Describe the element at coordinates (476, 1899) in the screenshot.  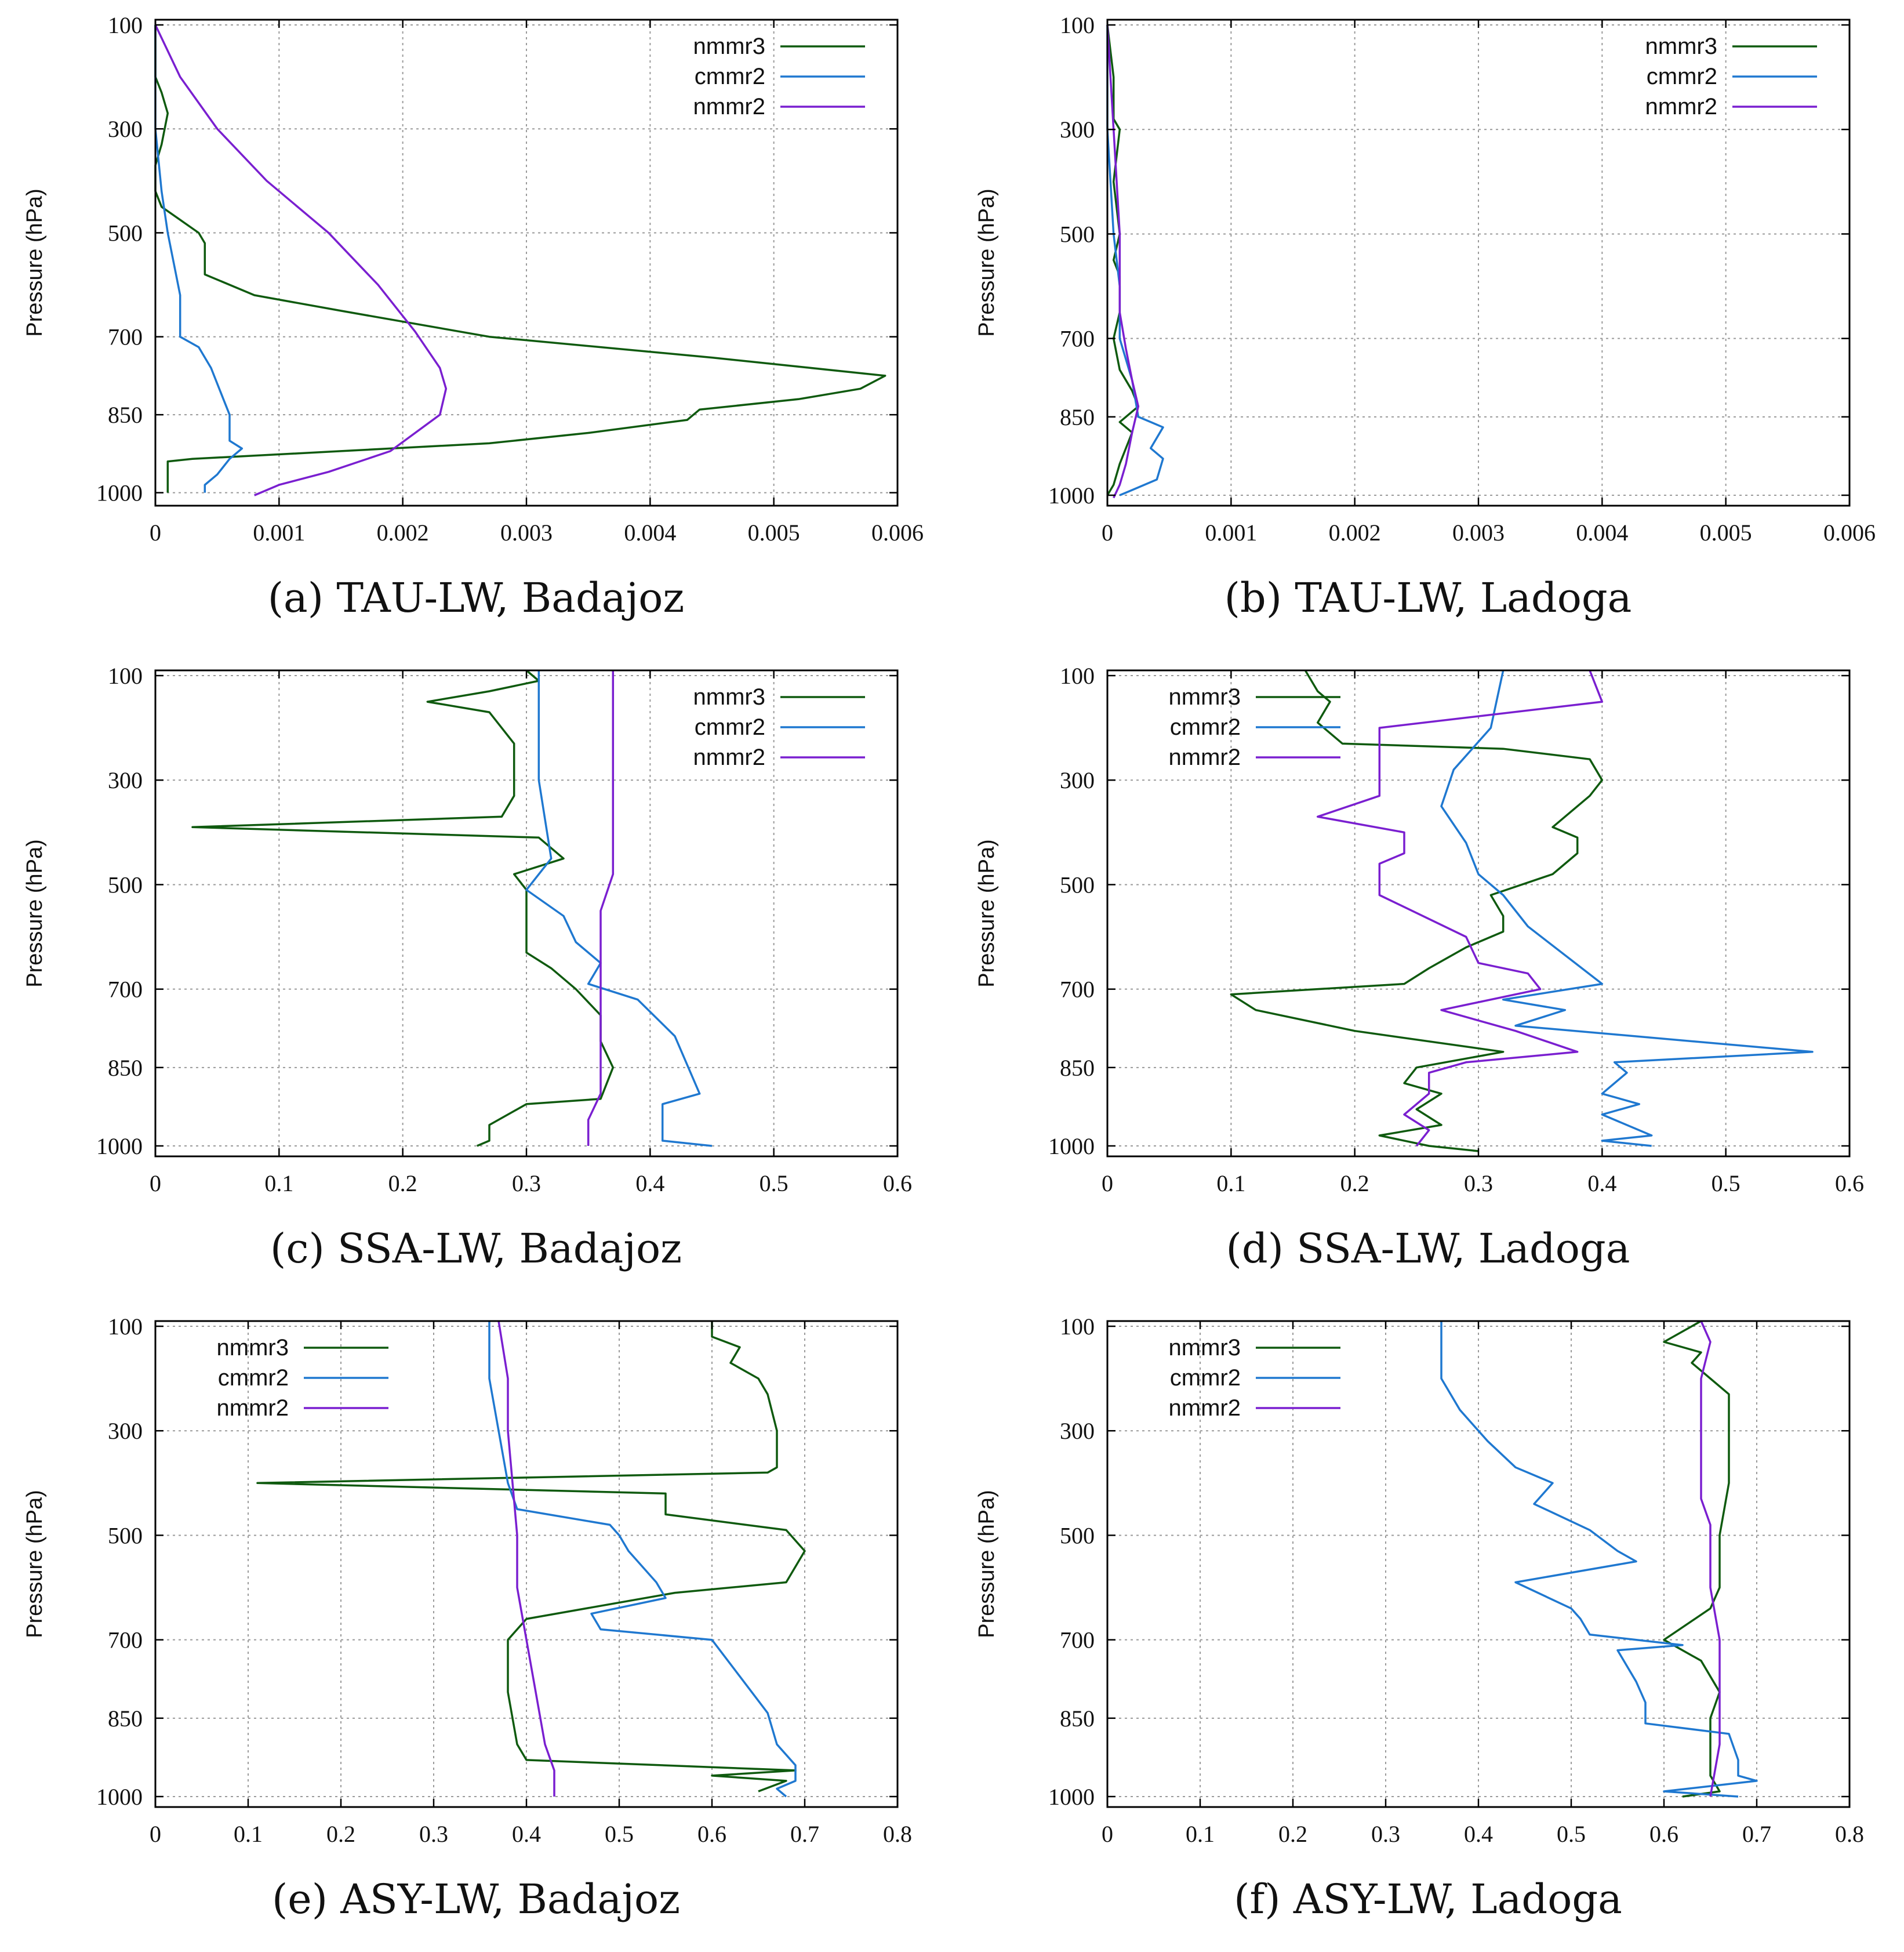
I see `panel-caption: (e) ASY-LW, Badajoz` at that location.